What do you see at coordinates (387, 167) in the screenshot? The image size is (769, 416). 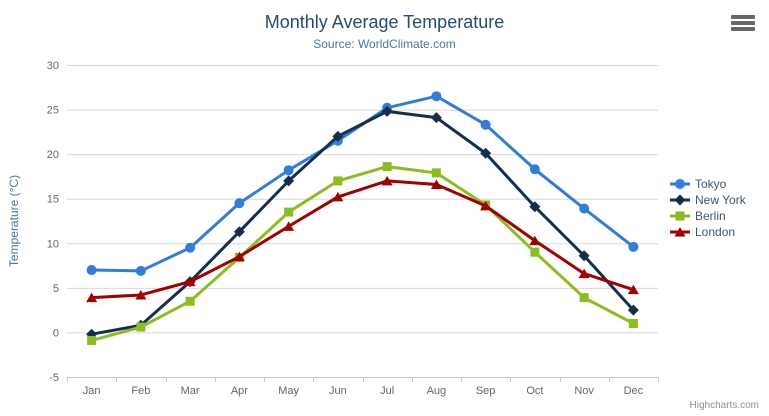 I see `point-berlin-jul` at bounding box center [387, 167].